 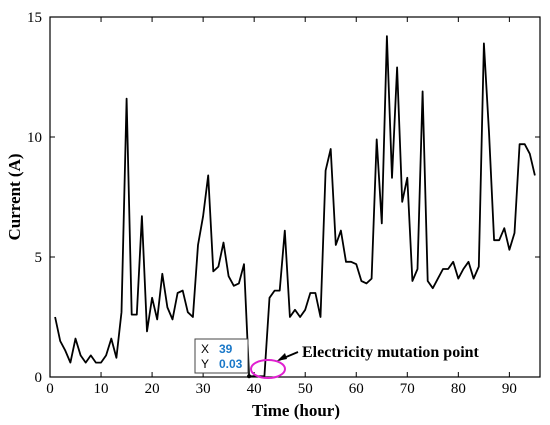 I want to click on datatip-x-key: X, so click(x=205, y=349).